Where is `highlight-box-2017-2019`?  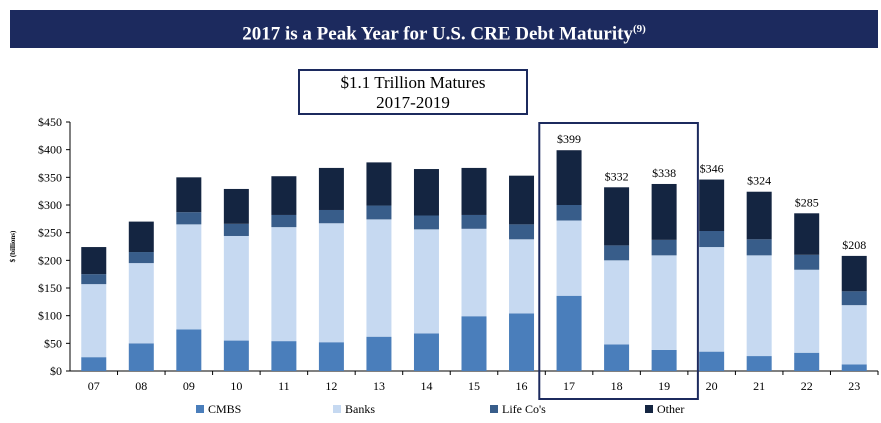 highlight-box-2017-2019 is located at coordinates (618, 261).